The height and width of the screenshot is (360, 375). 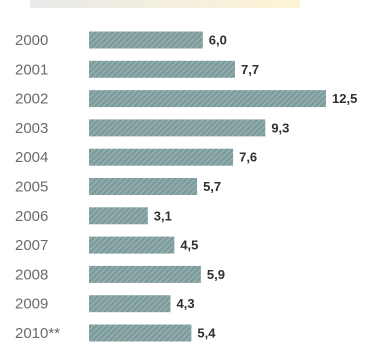 What do you see at coordinates (140, 333) in the screenshot?
I see `bar-2010` at bounding box center [140, 333].